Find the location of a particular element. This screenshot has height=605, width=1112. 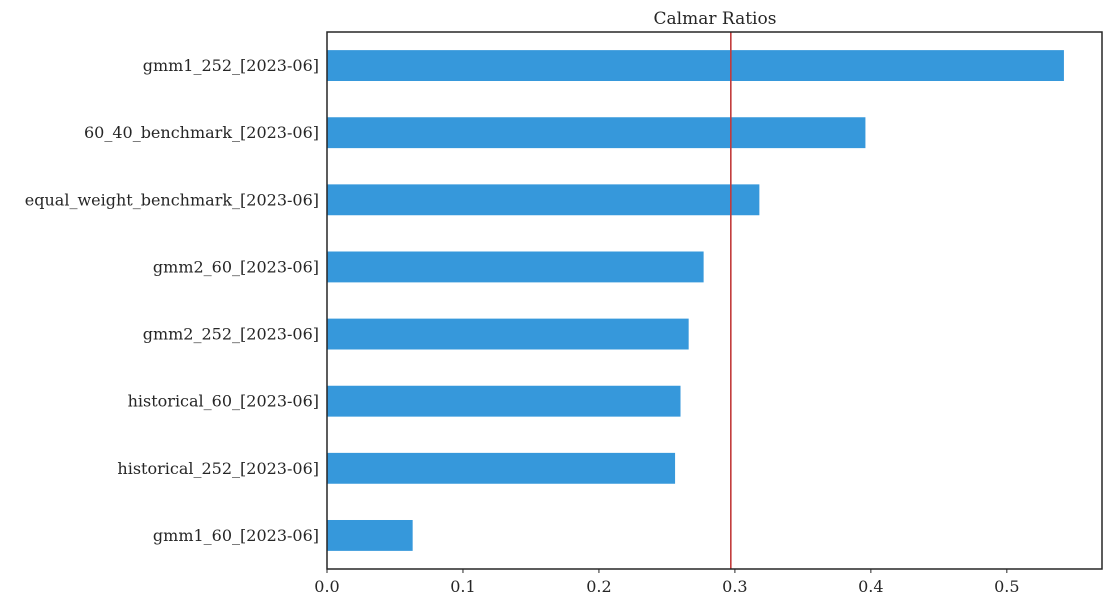

y-tick-label: equal_weight_benchmark_[2023-06] is located at coordinates (172, 199).